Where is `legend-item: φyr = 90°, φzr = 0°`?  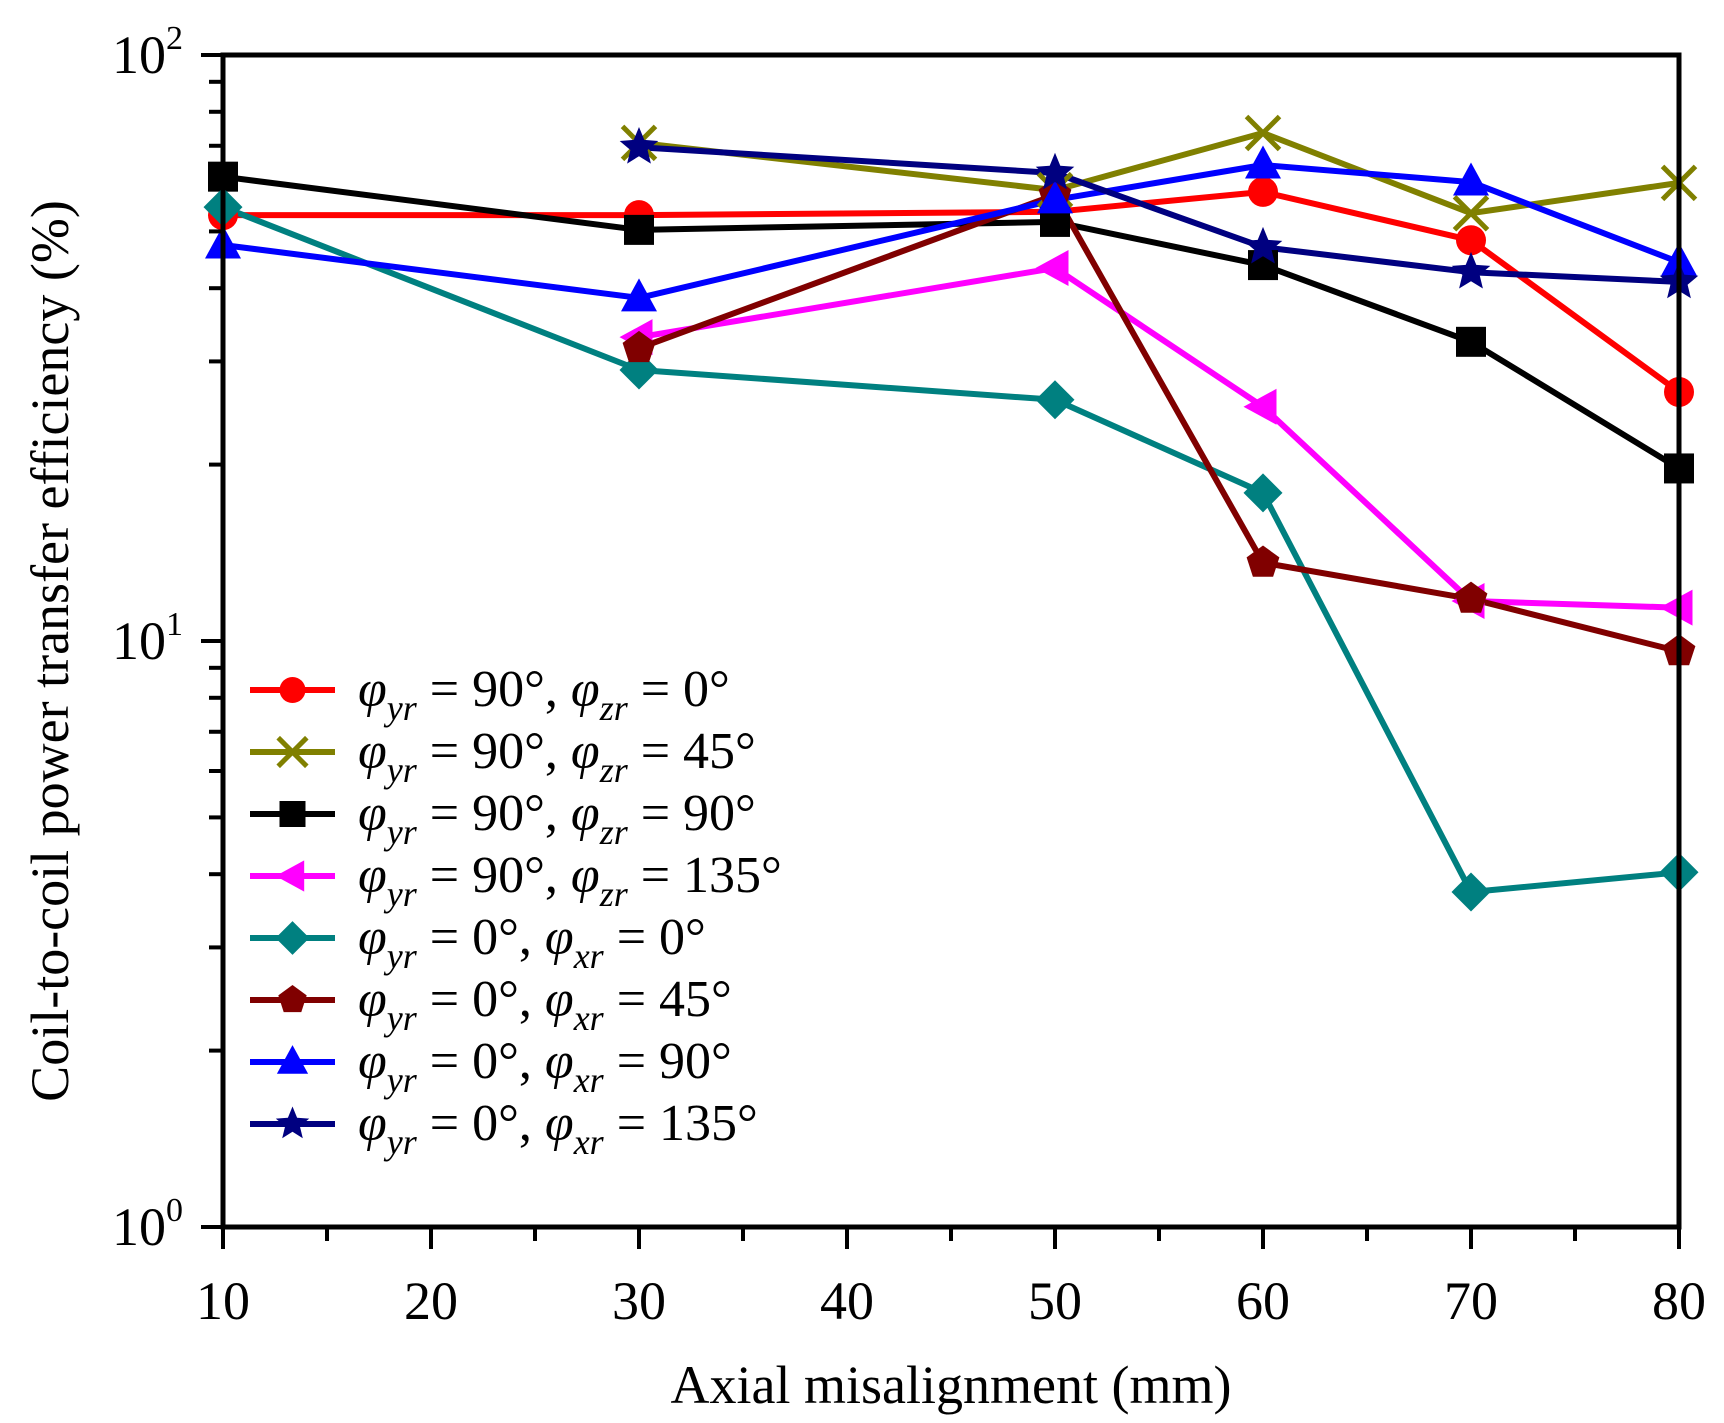
legend-item: φyr = 90°, φzr = 0° is located at coordinates (490, 694).